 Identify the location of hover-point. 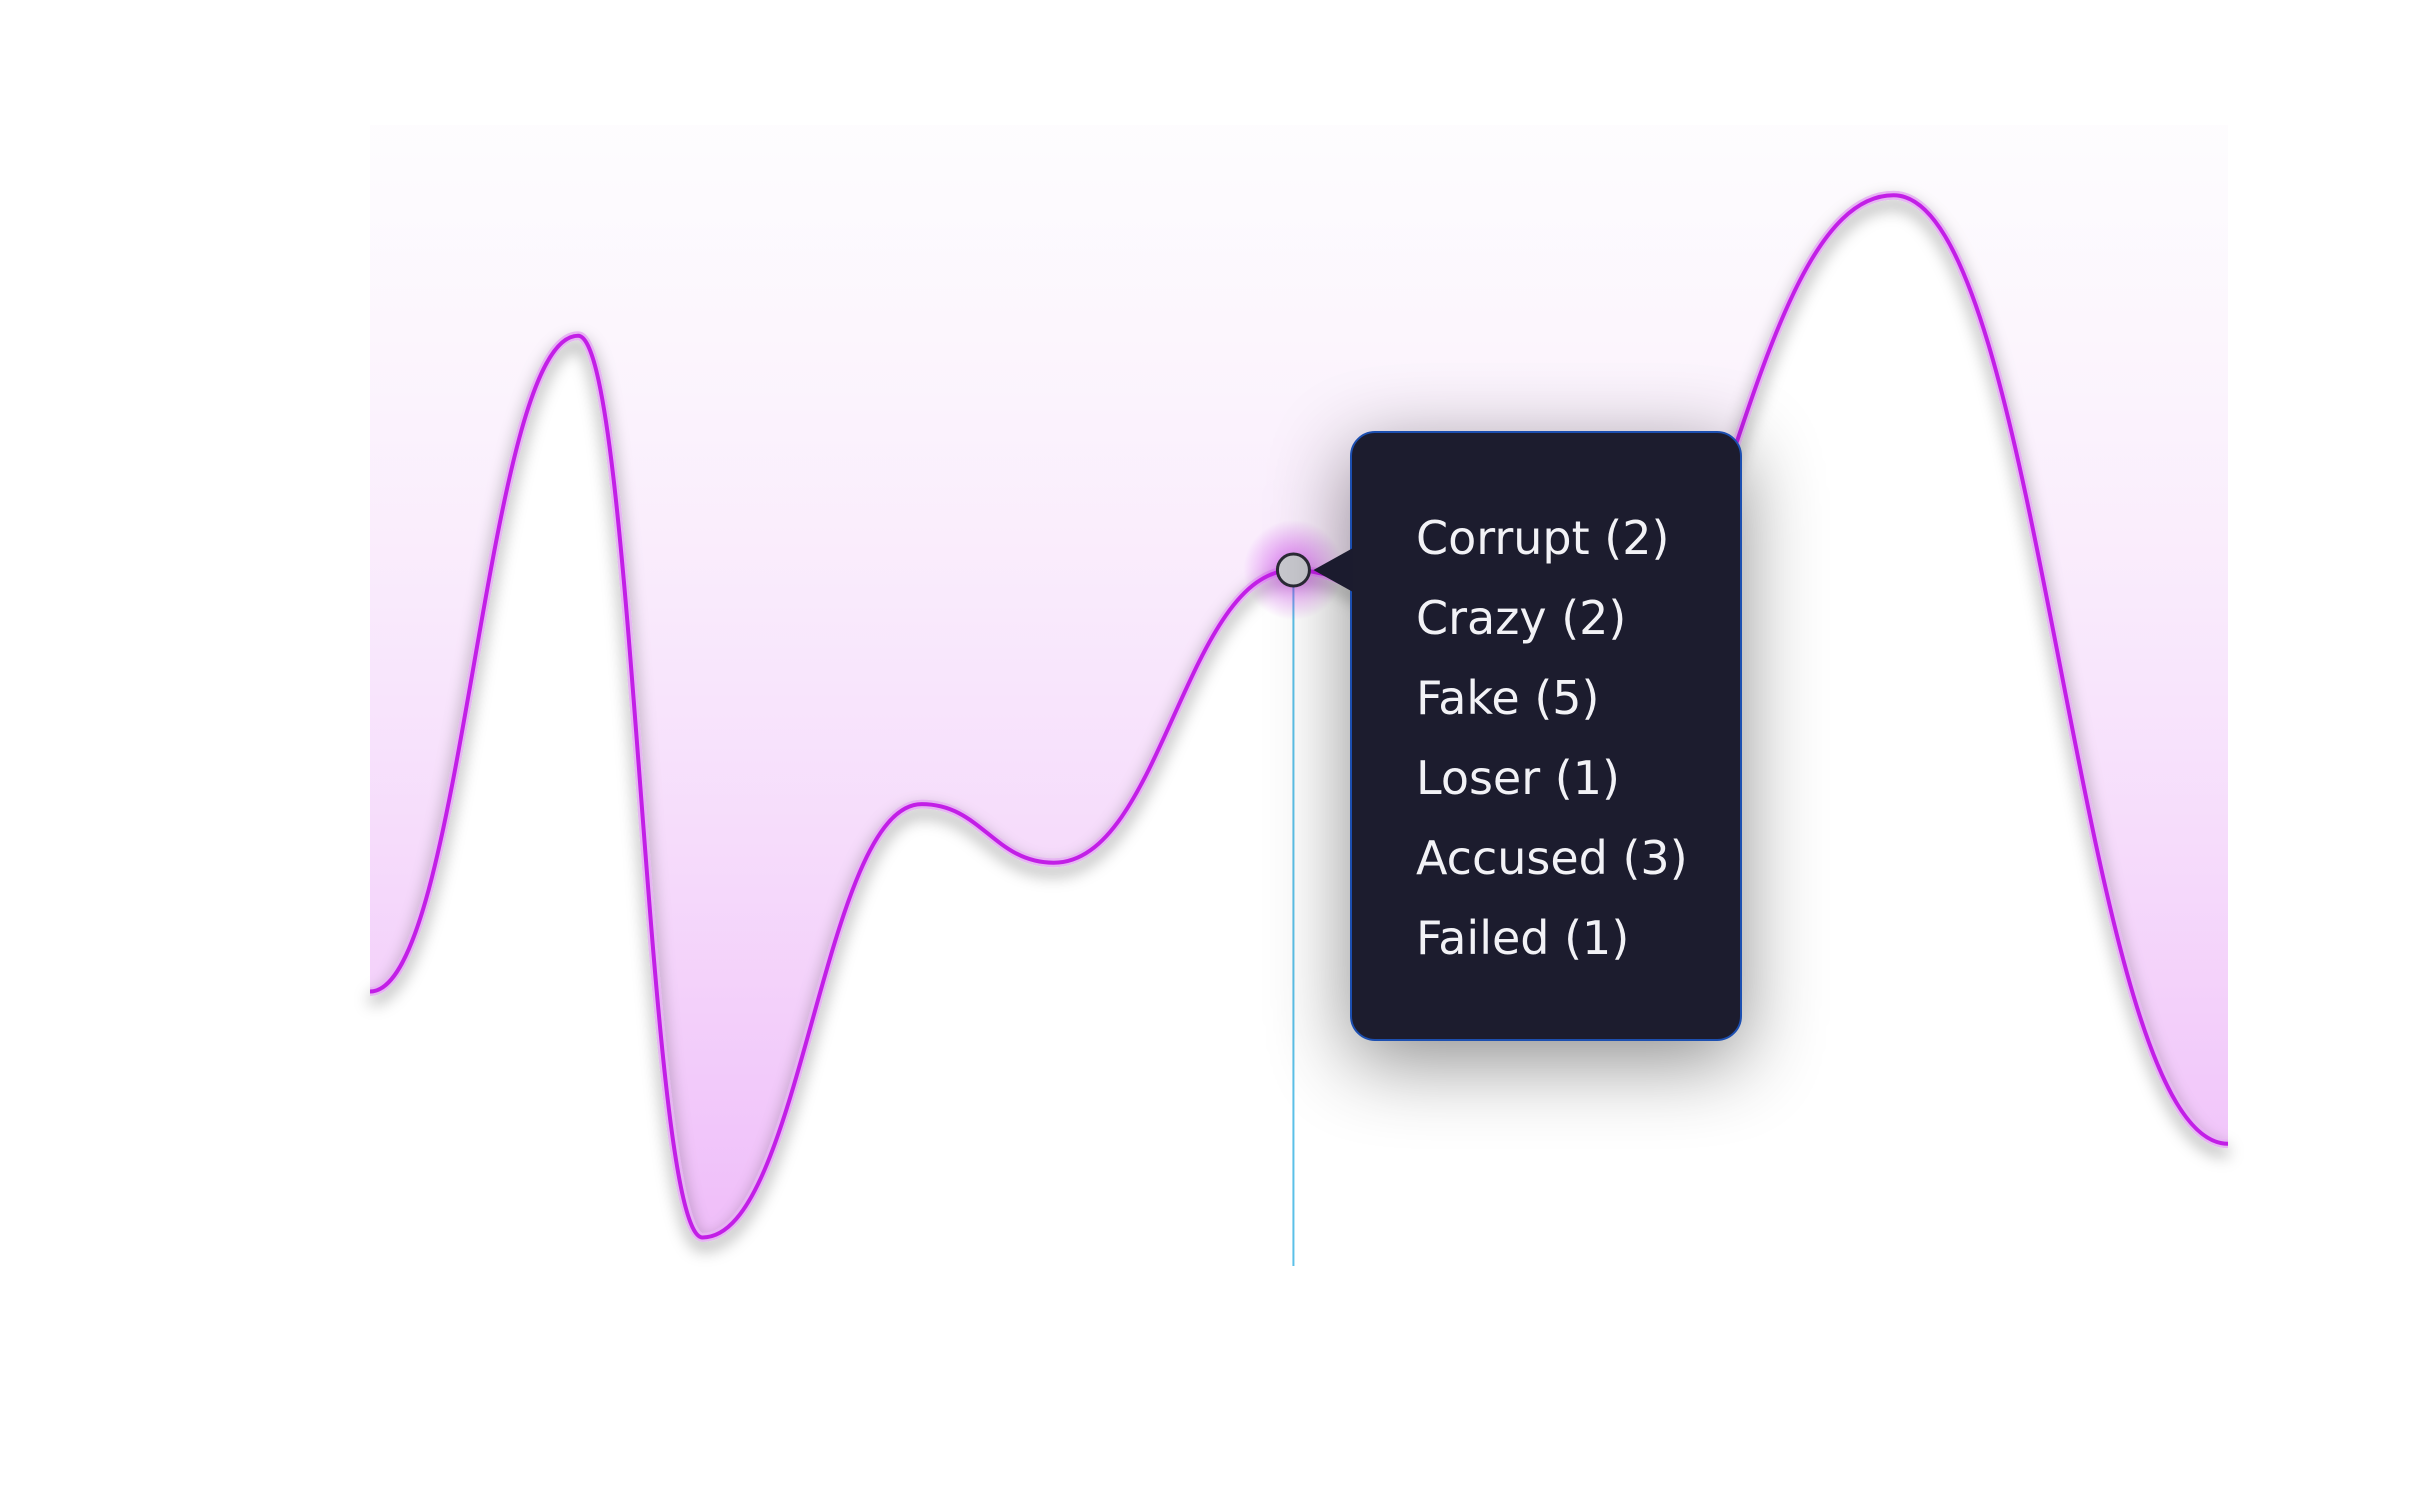
(1293, 570).